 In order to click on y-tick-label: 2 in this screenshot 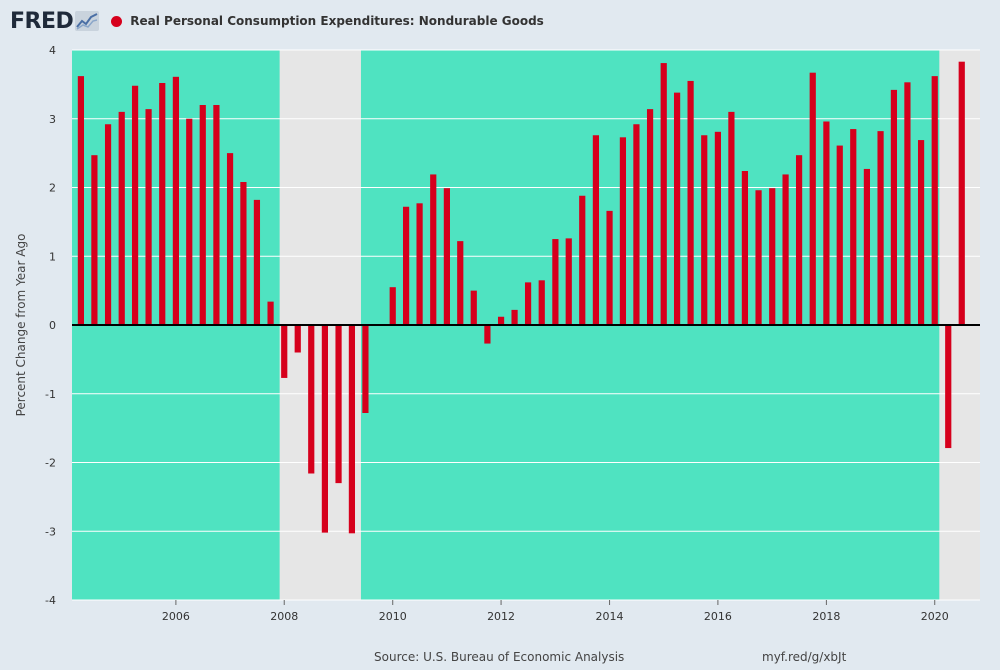, I will do `click(52, 188)`.